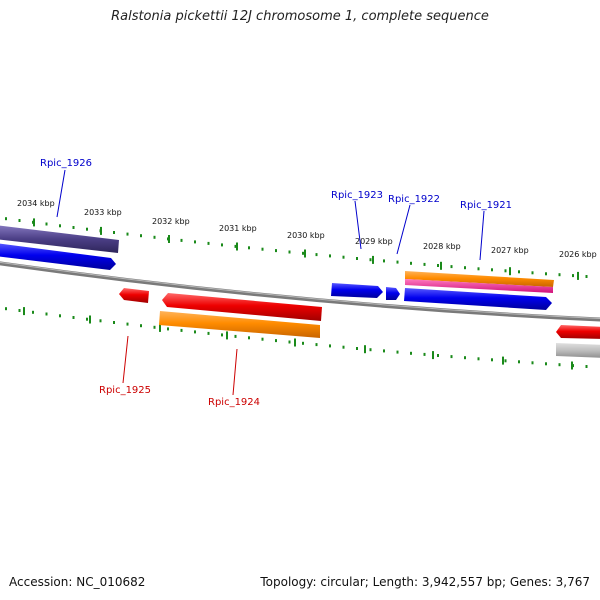 This screenshot has width=600, height=600. Describe the element at coordinates (239, 324) in the screenshot. I see `feature-rpic-1924-orange` at that location.